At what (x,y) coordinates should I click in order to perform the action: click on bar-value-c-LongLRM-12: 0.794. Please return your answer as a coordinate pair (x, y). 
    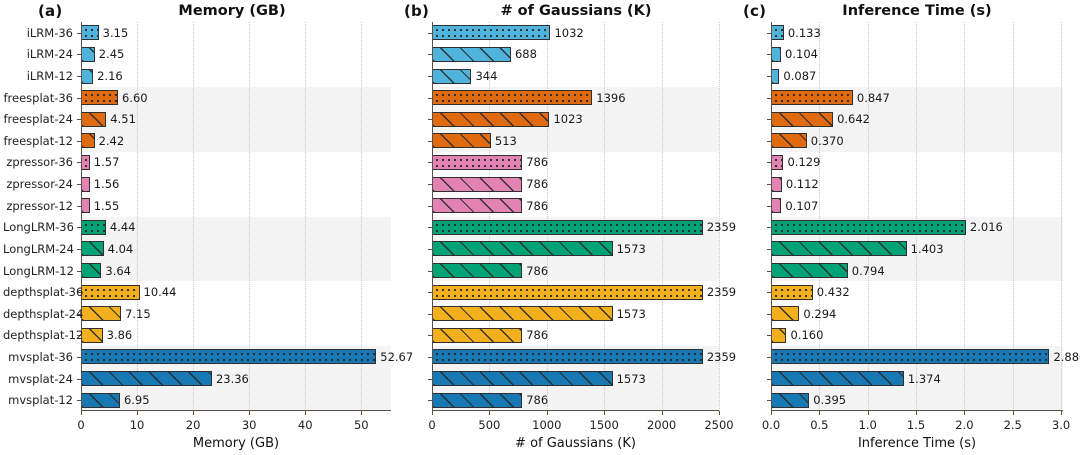
    Looking at the image, I should click on (868, 270).